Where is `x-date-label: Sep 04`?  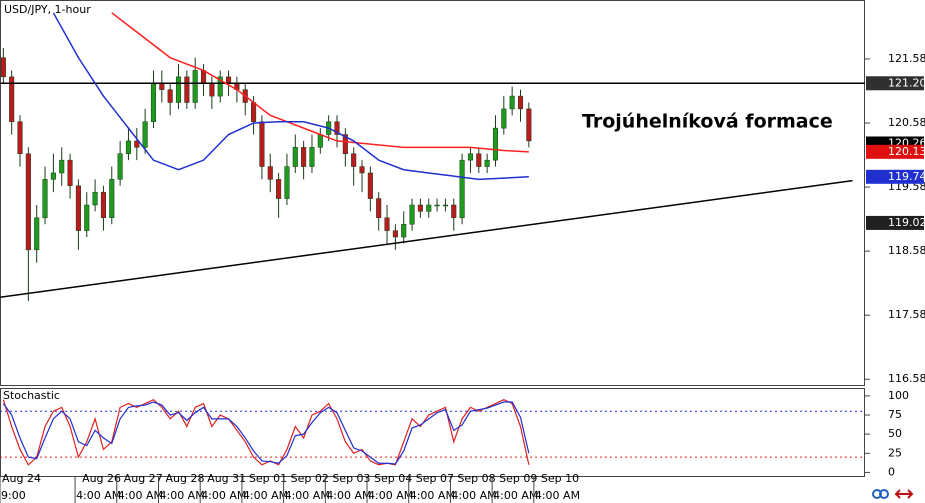
x-date-label: Sep 04 is located at coordinates (393, 478).